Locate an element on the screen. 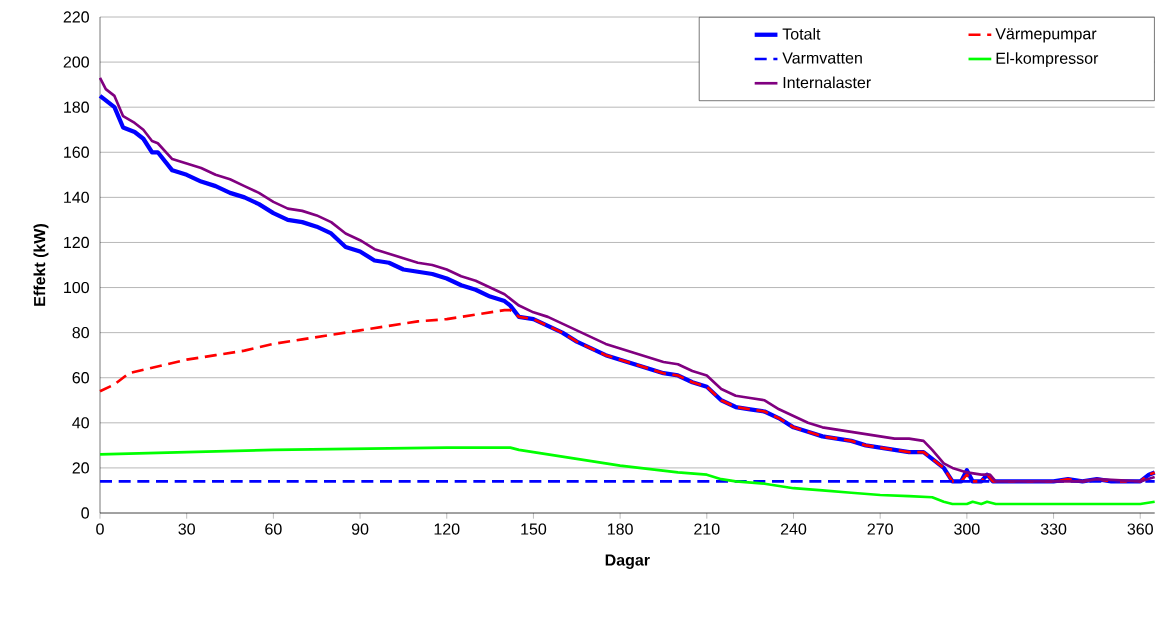 This screenshot has width=1162, height=619. x-axis-title: Dagar is located at coordinates (627, 561).